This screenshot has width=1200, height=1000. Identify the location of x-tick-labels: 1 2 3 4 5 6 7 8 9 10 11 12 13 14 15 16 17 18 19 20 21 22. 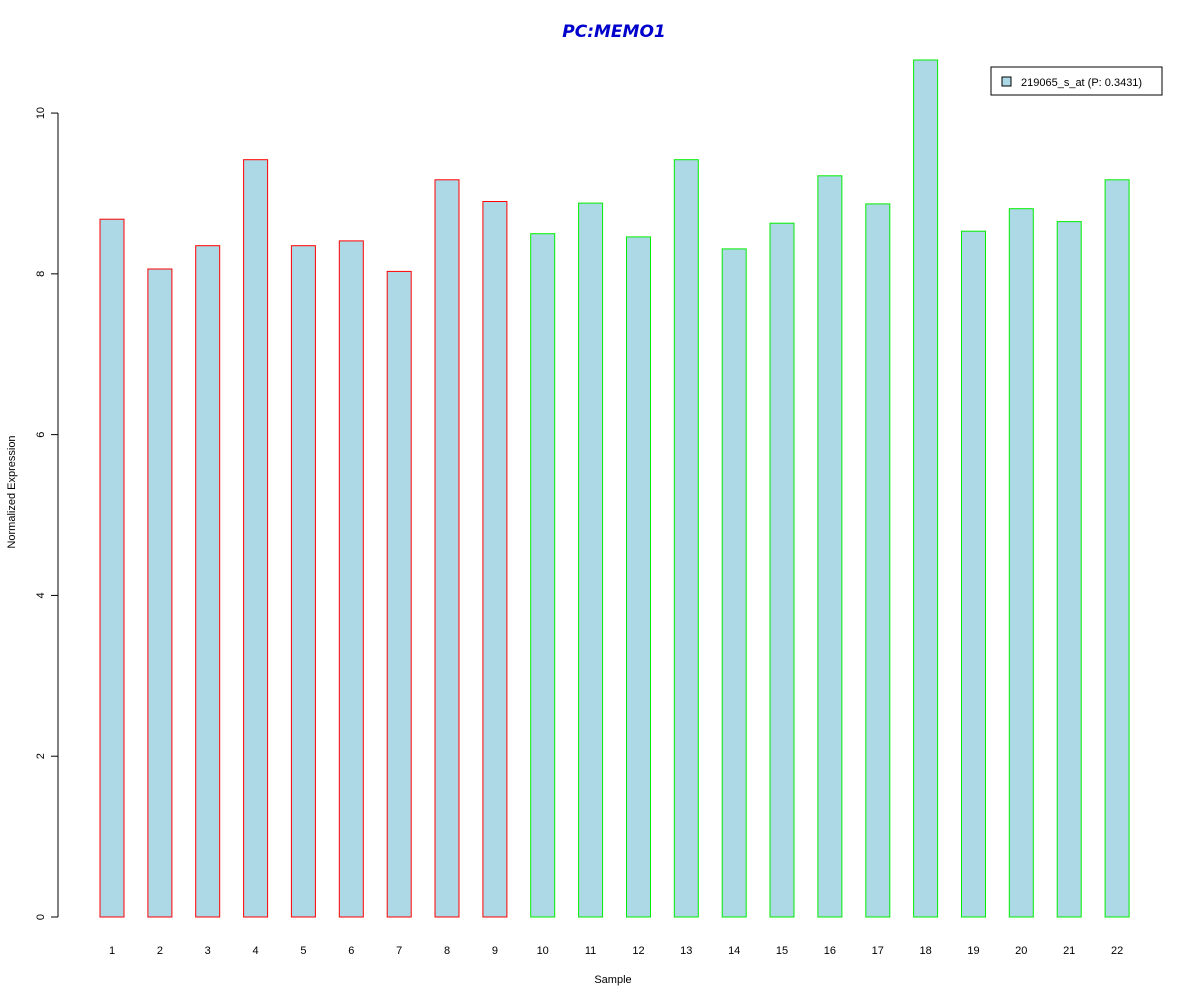
(616, 951).